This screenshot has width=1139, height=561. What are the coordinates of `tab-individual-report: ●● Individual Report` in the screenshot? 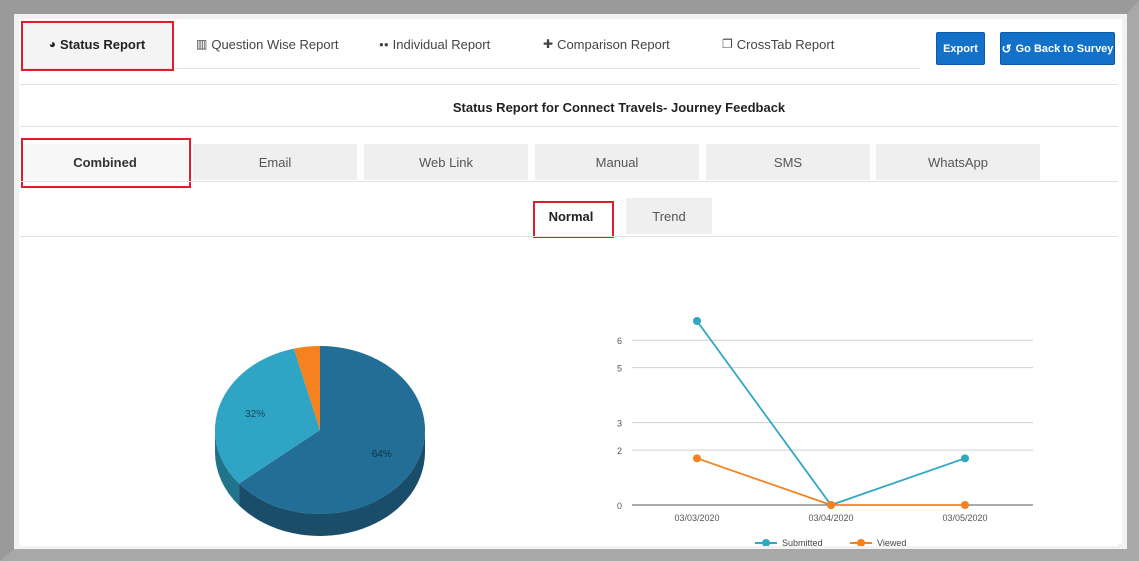 It's located at (434, 44).